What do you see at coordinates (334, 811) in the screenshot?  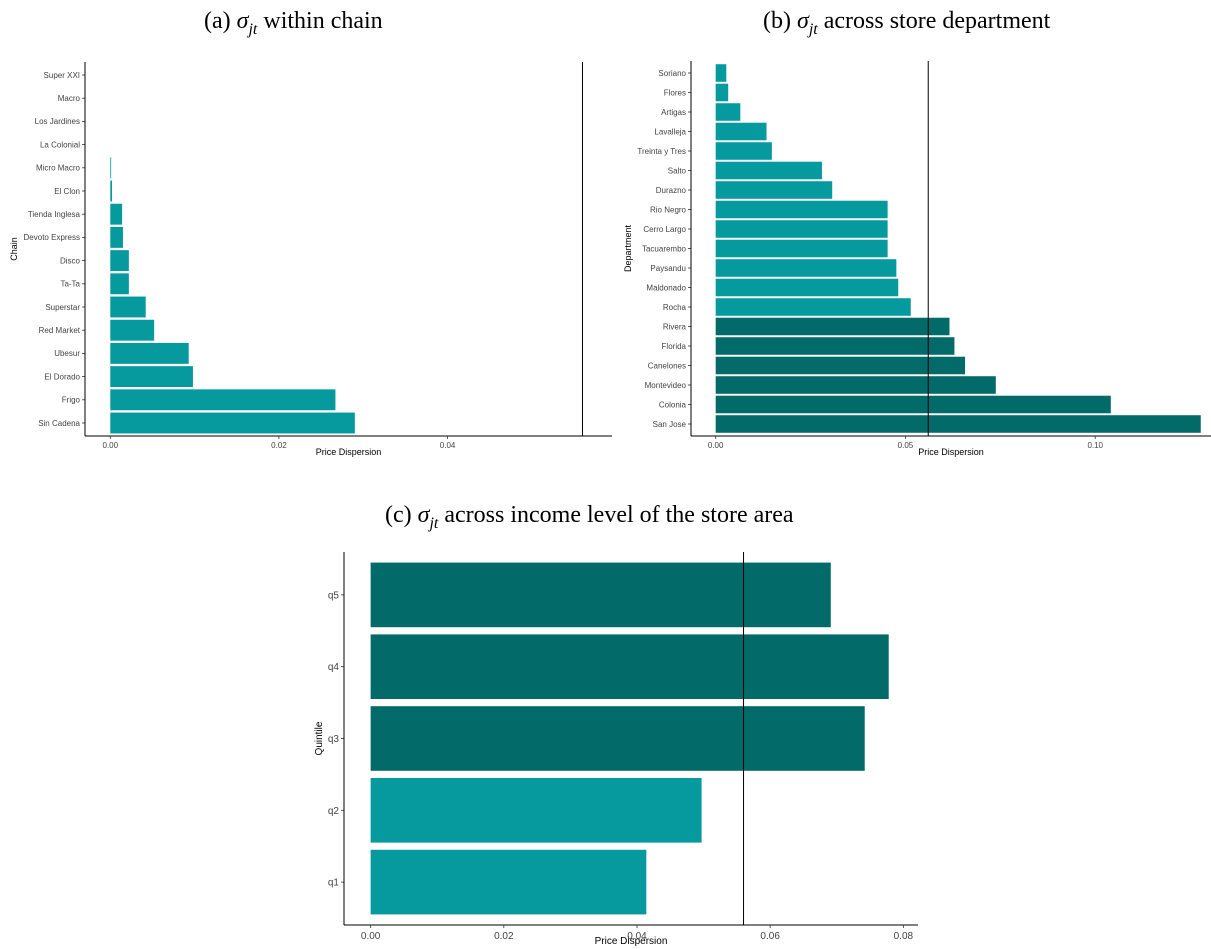 I see `y-tick-label: q2` at bounding box center [334, 811].